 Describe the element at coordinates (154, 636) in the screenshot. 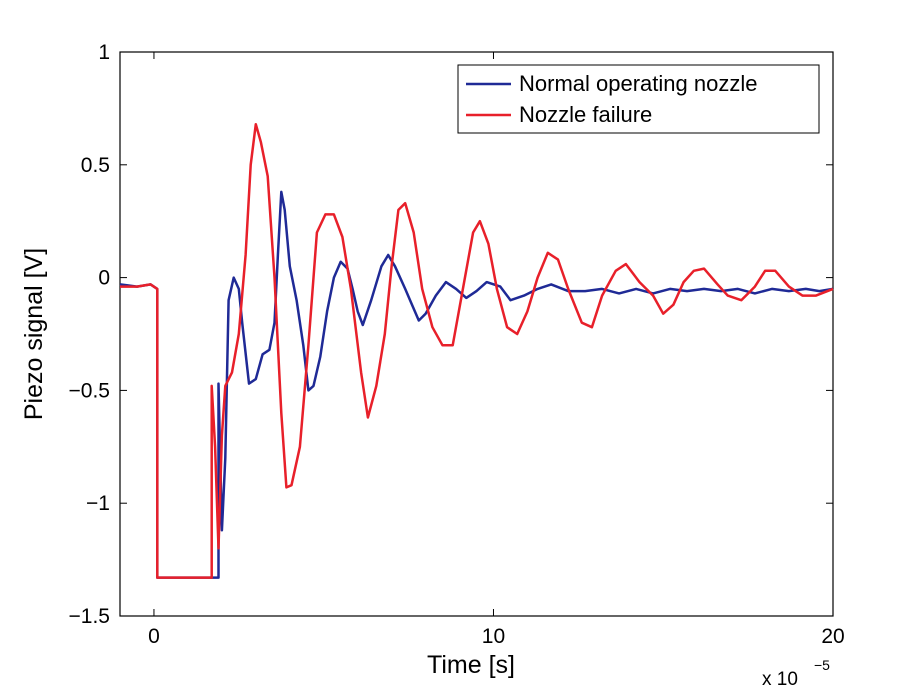

I see `x-tick-label: 0` at that location.